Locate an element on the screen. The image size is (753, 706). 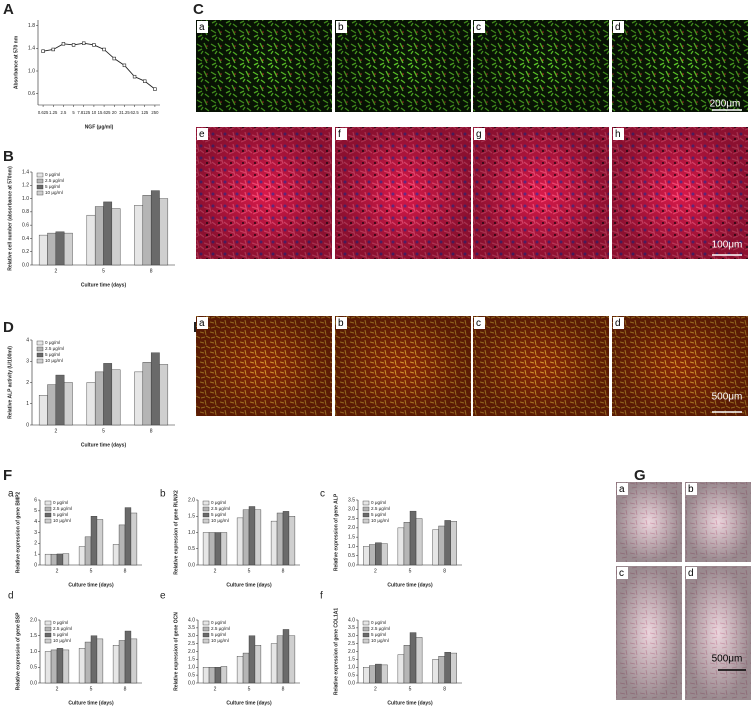
y-axis-label: Relative ALP activity (U/100ml) is located at coordinates (10, 382).